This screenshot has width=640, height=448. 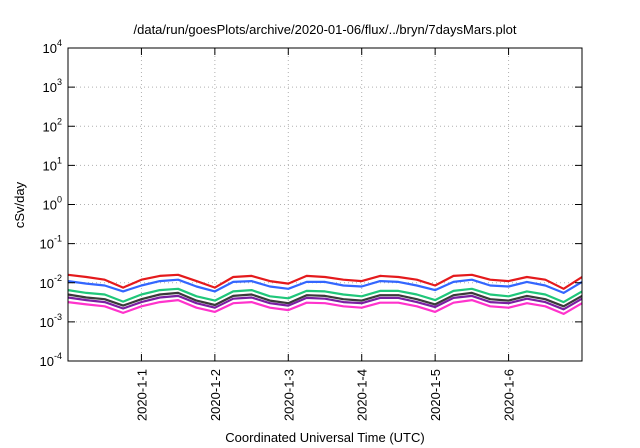 What do you see at coordinates (509, 395) in the screenshot?
I see `x-tick-label: 2020-1-6` at bounding box center [509, 395].